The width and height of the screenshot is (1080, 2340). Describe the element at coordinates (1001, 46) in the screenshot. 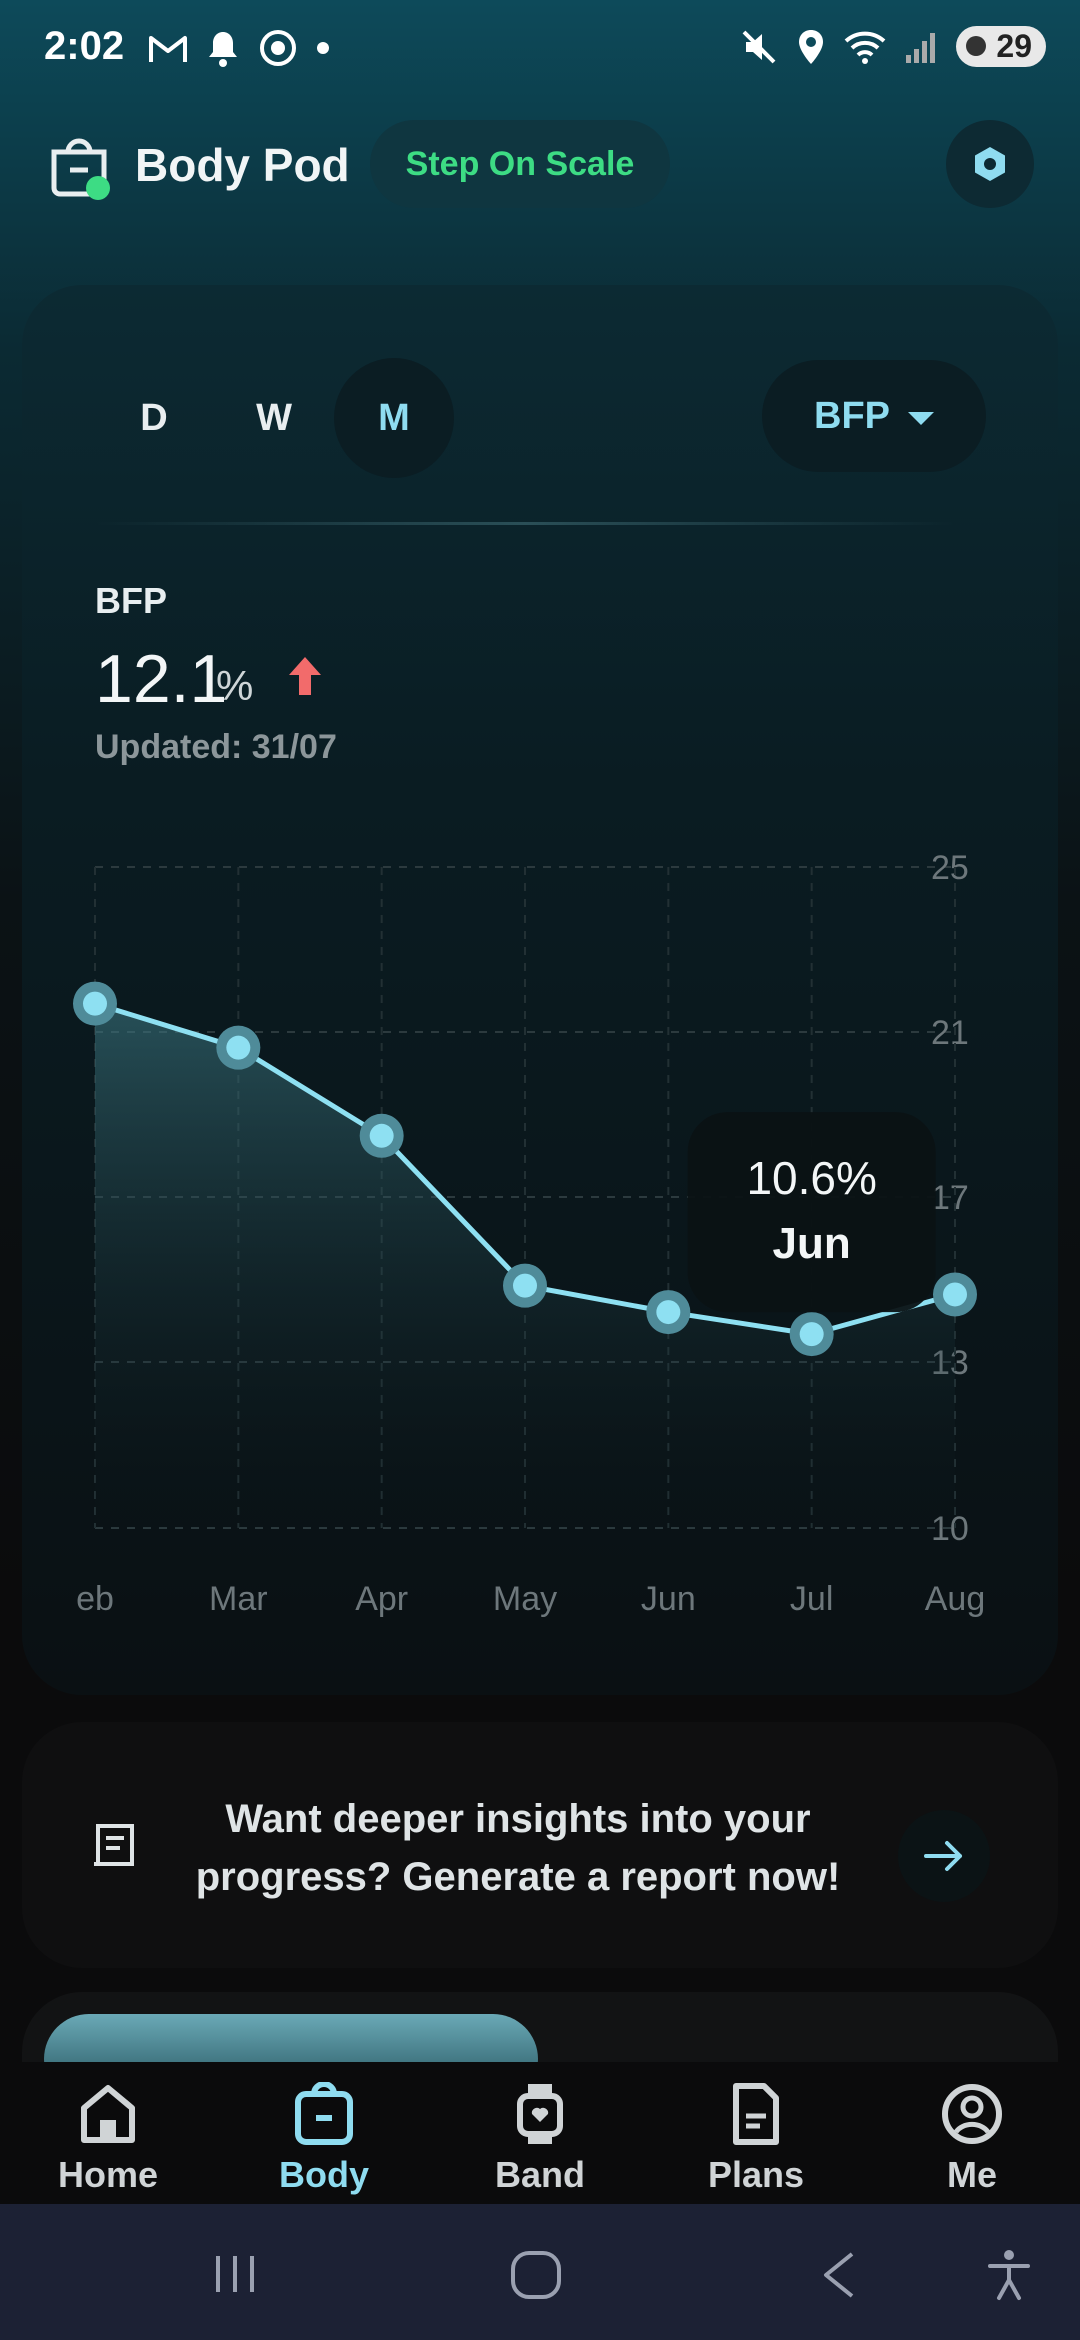

I see `battery-indicator: 29` at that location.